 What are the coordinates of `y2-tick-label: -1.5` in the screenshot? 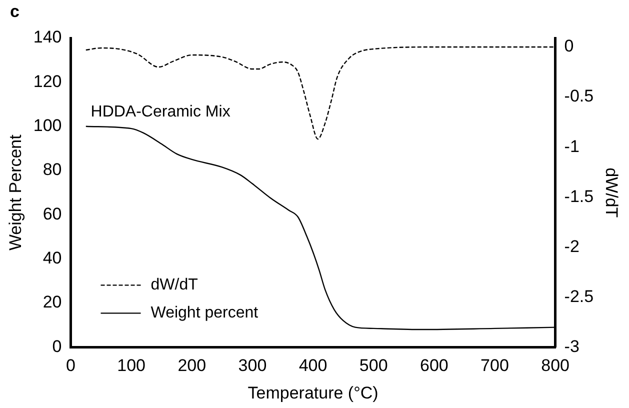 It's located at (579, 196).